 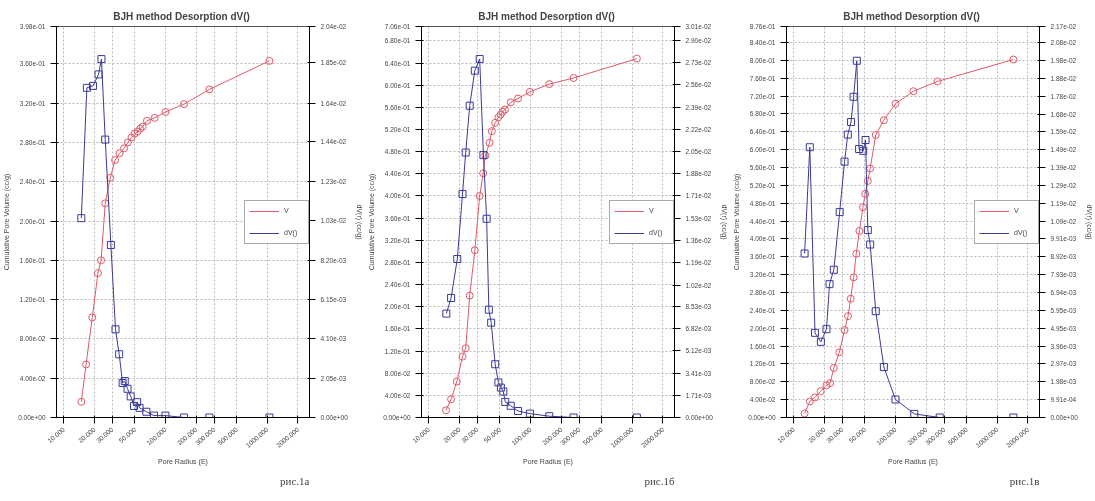 What do you see at coordinates (295, 480) in the screenshot?
I see `text: рис.1а` at bounding box center [295, 480].